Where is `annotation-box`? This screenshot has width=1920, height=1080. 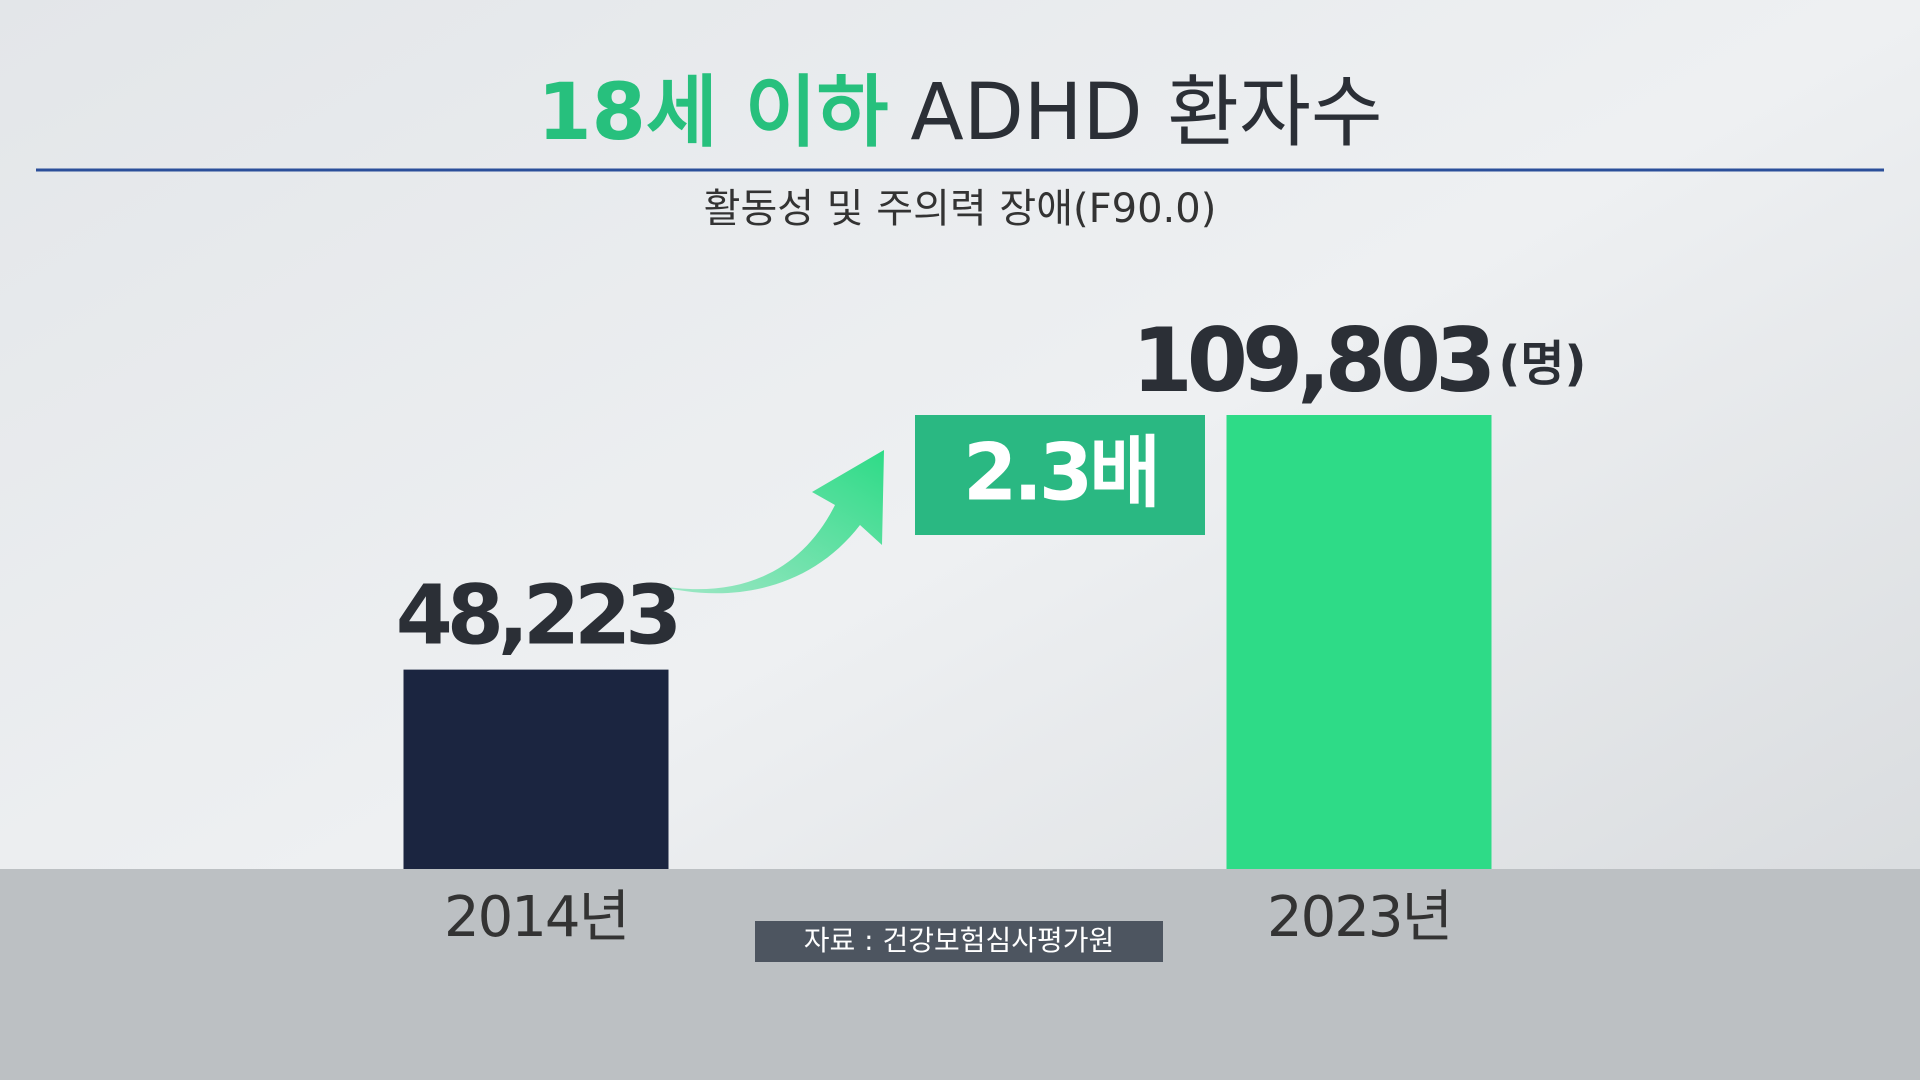 annotation-box is located at coordinates (1060, 475).